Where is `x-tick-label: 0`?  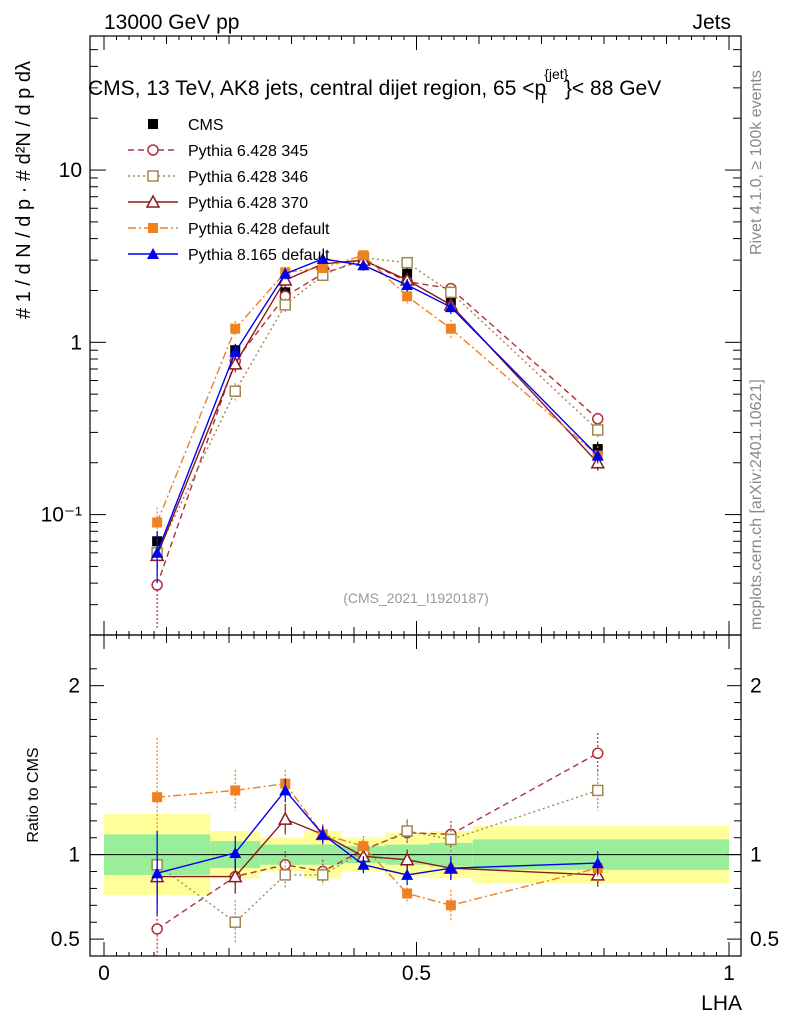 x-tick-label: 0 is located at coordinates (104, 973).